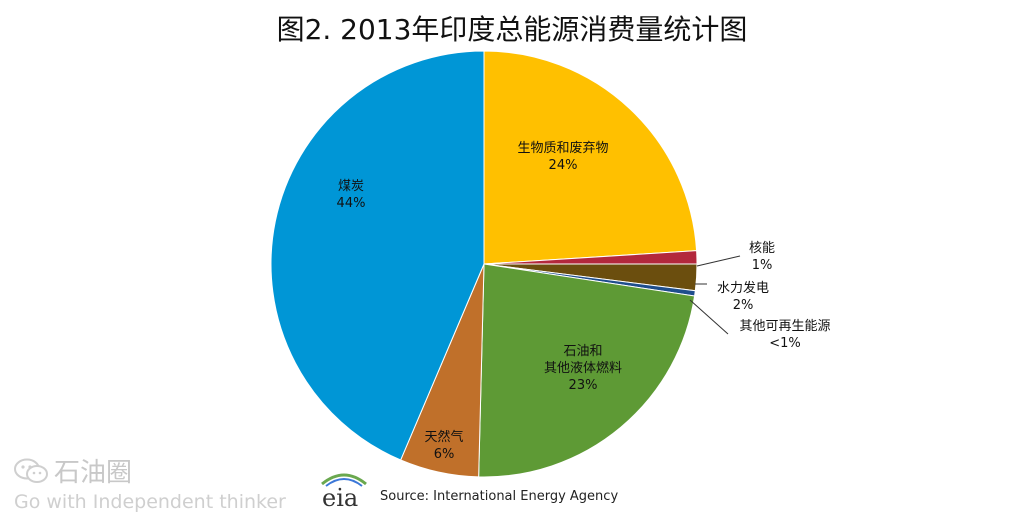 Image resolution: width=1024 pixels, height=513 pixels. I want to click on slice-label: 其他可再生能源 <1%, so click(784, 335).